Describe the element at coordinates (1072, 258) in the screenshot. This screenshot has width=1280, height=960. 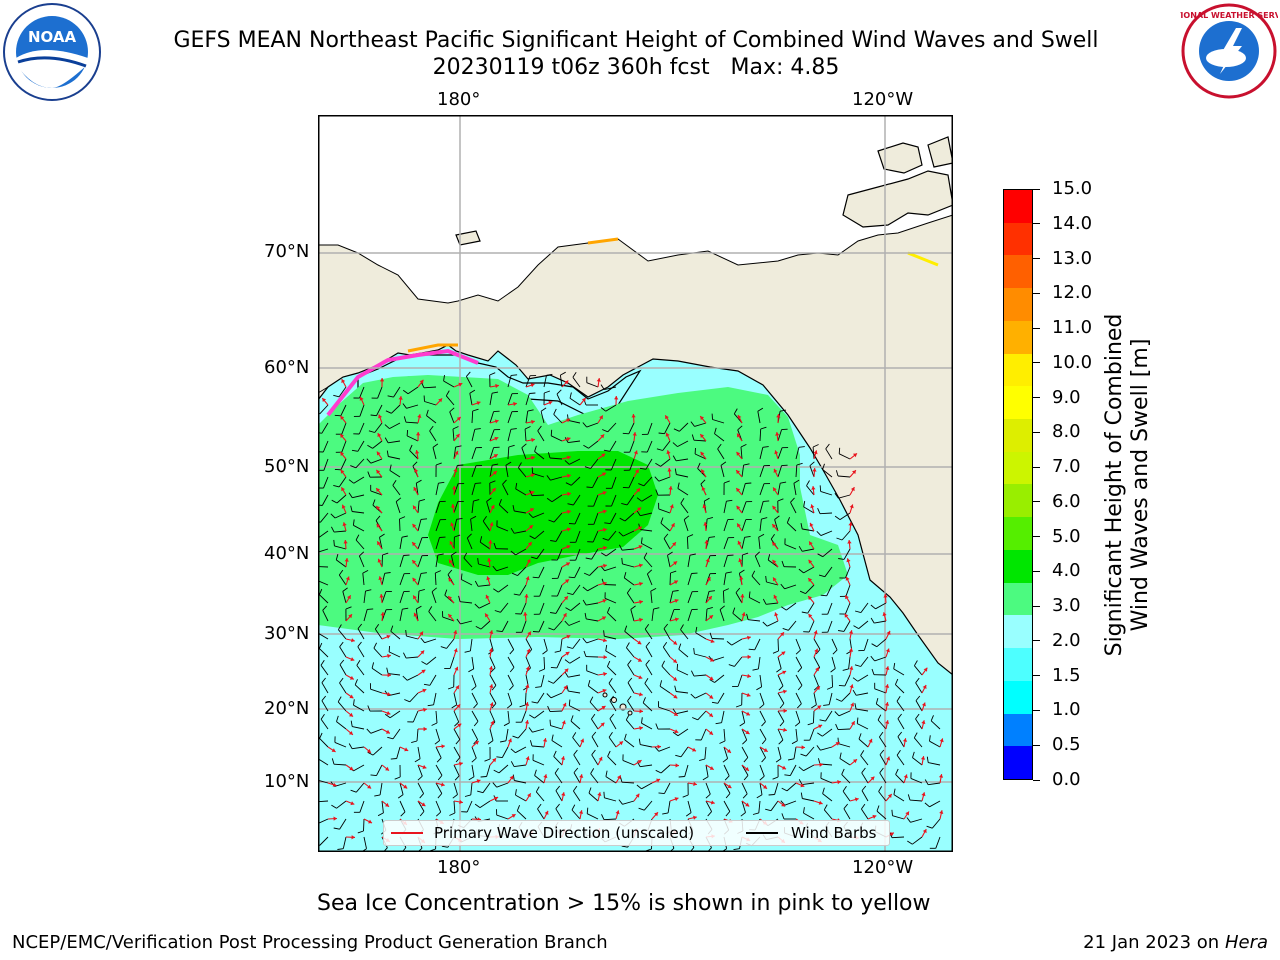
I see `colorbar-tick-label: 13.0` at that location.